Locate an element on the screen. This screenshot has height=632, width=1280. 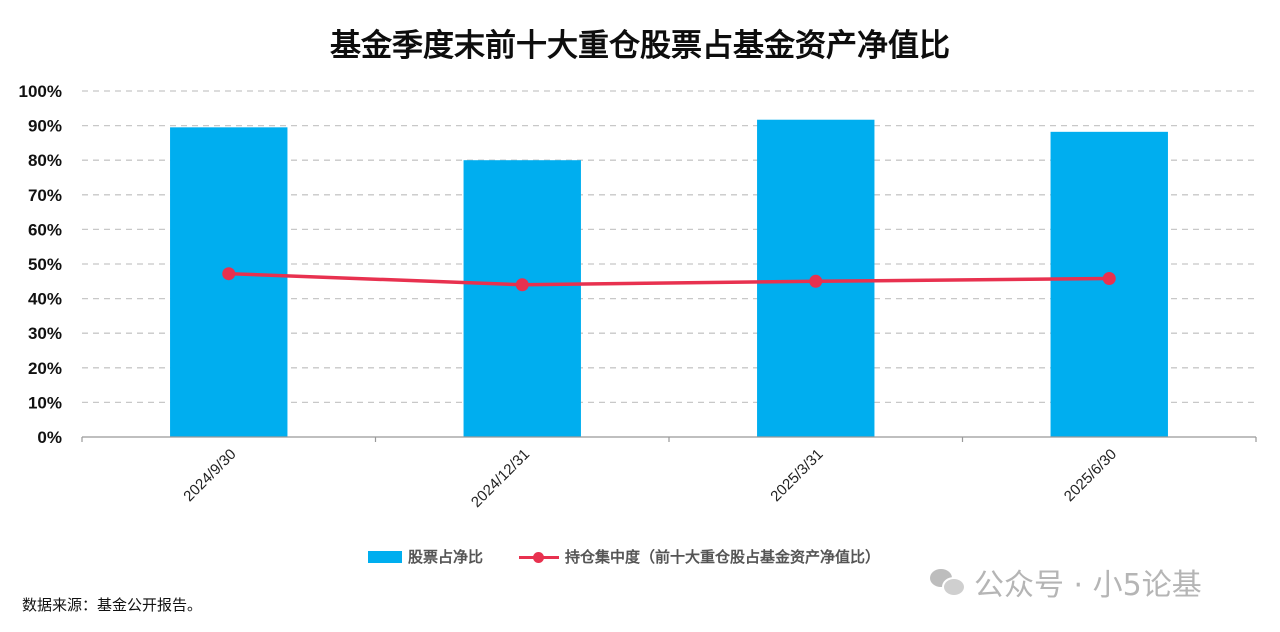
source-note: 数据来源：基金公开报告。 is located at coordinates (112, 605).